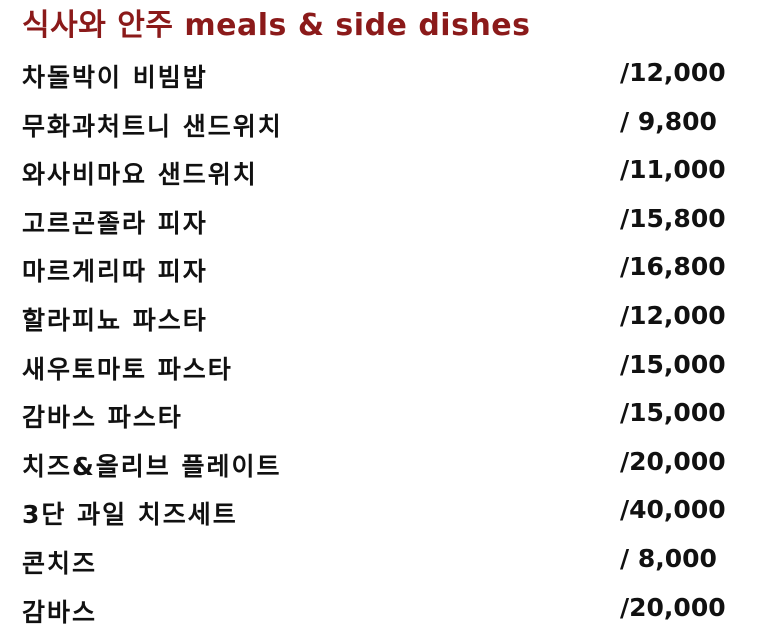 Image resolution: width=763 pixels, height=635 pixels. What do you see at coordinates (673, 510) in the screenshot?
I see `menu-item-price: /40,000` at bounding box center [673, 510].